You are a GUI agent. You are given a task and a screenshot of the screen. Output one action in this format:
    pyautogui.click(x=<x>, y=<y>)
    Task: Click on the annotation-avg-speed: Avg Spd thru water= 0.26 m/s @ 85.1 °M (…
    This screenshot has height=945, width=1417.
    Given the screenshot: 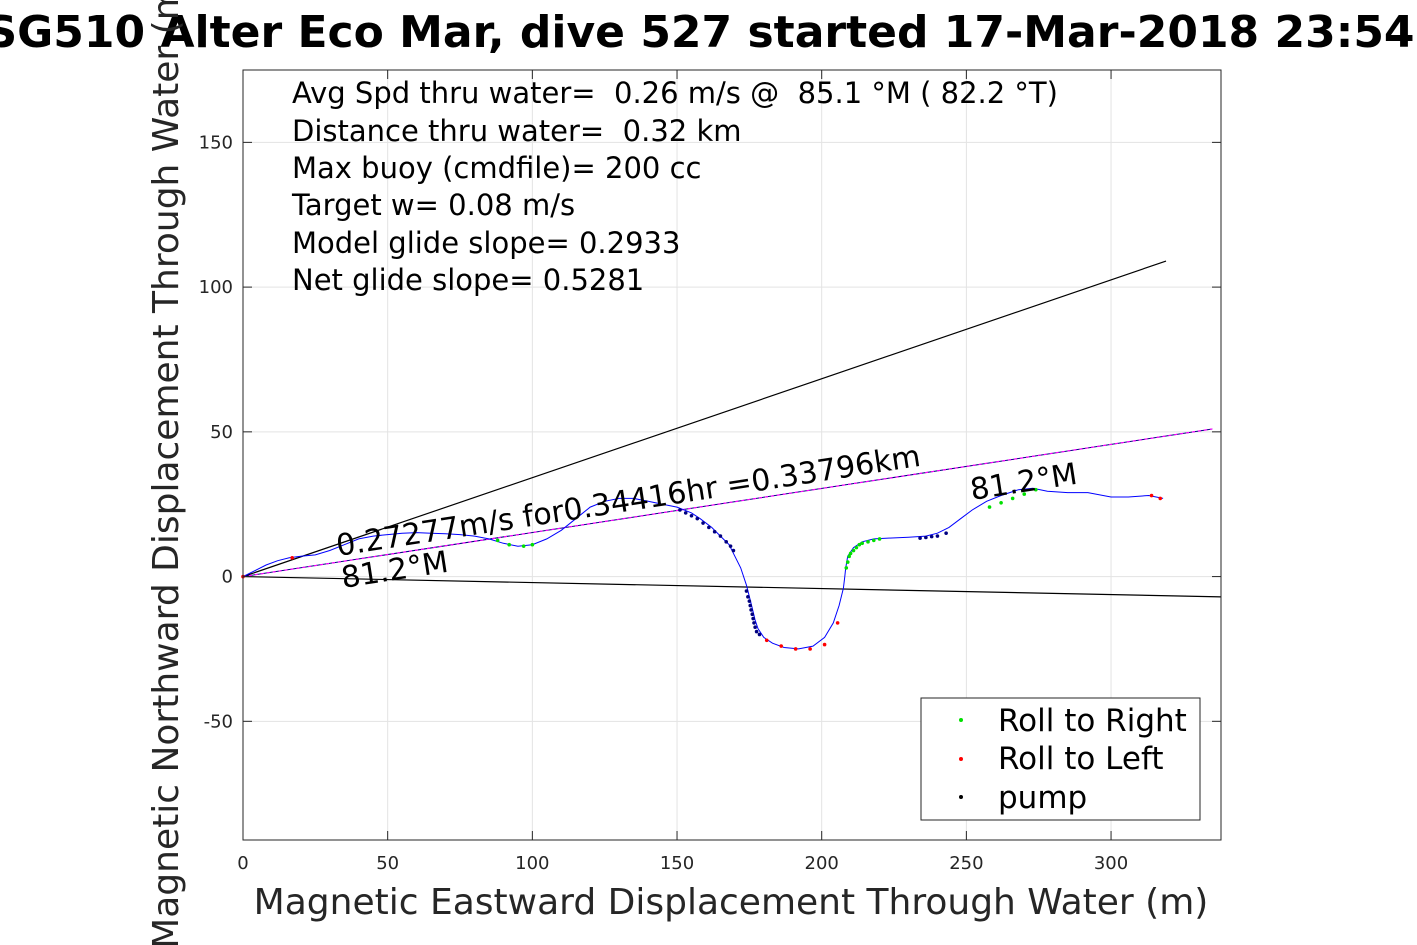 What is the action you would take?
    pyautogui.click(x=675, y=93)
    